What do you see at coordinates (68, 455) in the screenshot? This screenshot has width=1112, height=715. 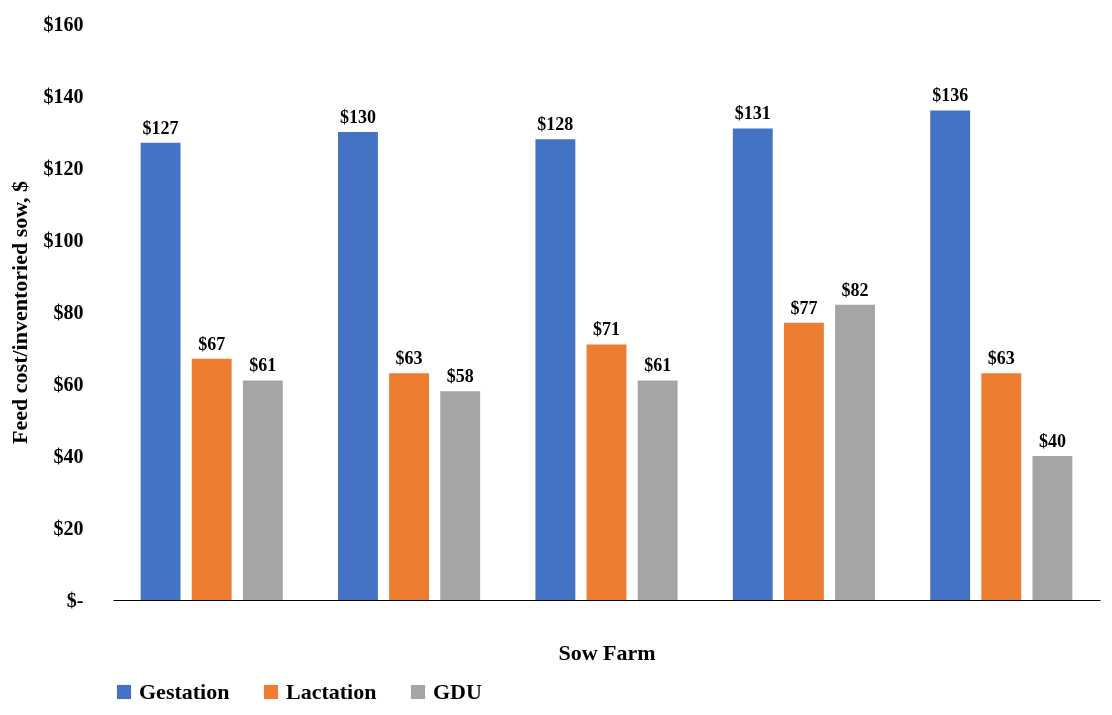 I see `y-tick-label: $40` at bounding box center [68, 455].